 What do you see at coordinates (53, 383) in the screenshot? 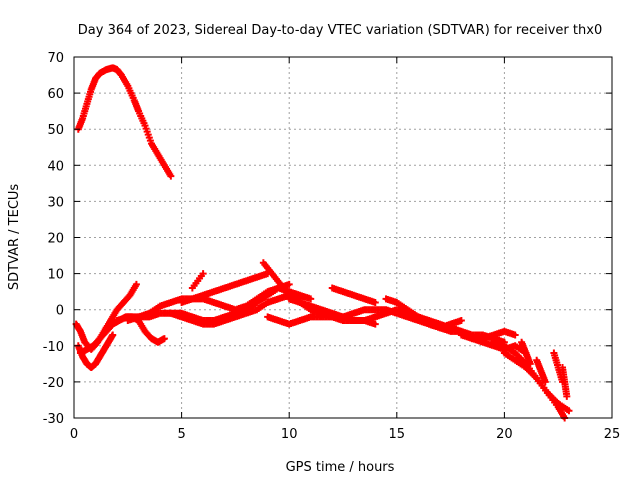
I see `y-tick-label: -20` at bounding box center [53, 383].